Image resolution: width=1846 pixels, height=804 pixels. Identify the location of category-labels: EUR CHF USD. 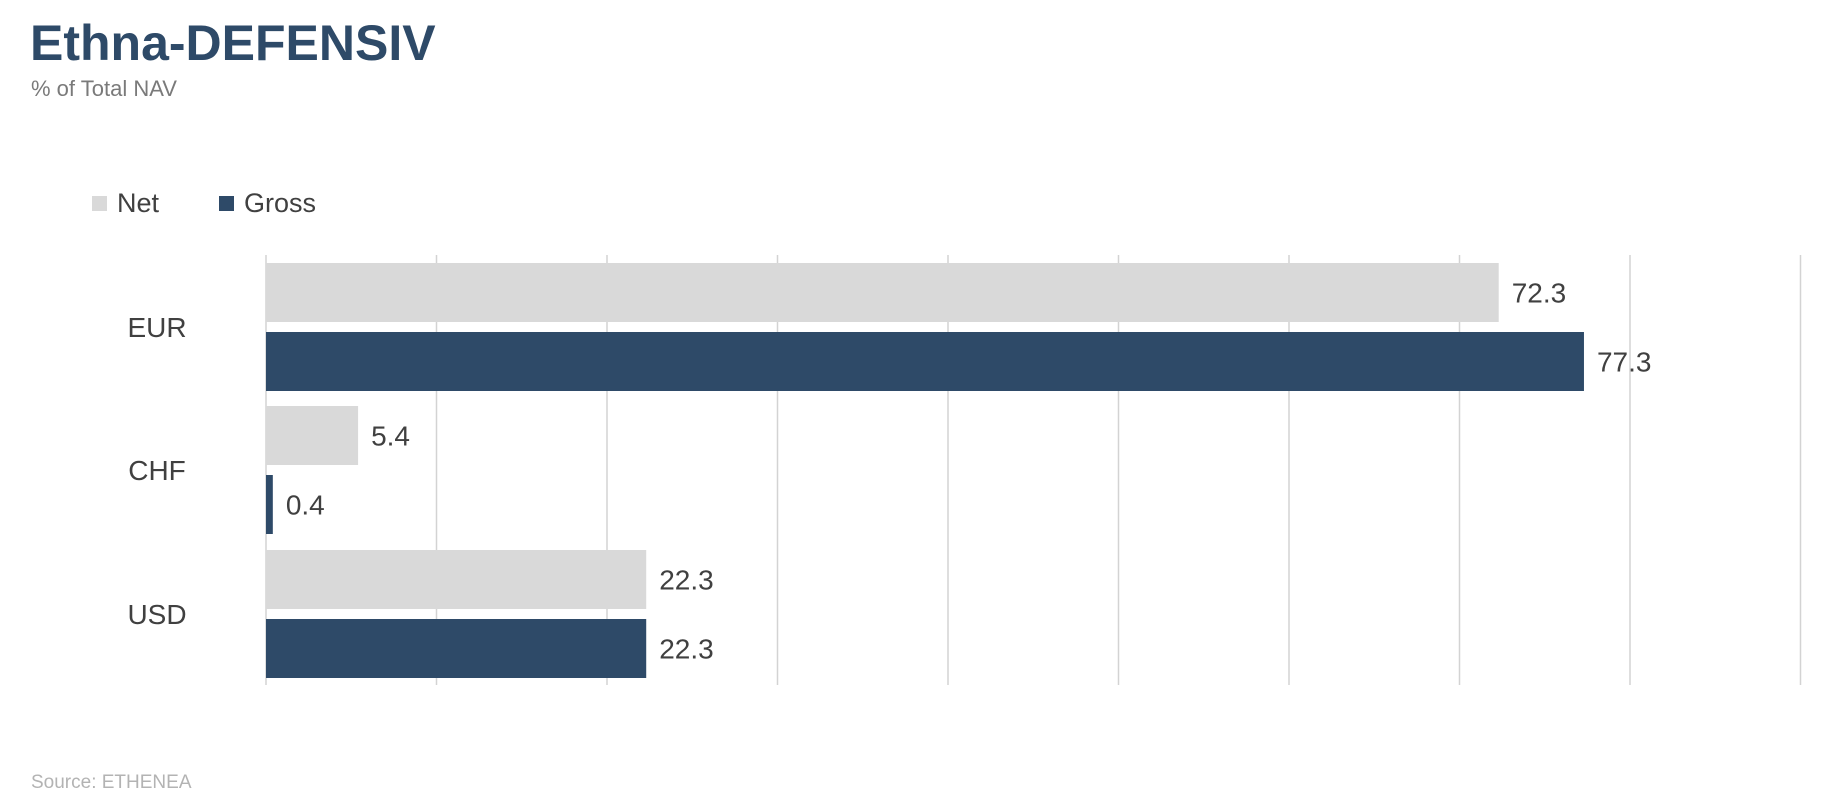
(156, 471).